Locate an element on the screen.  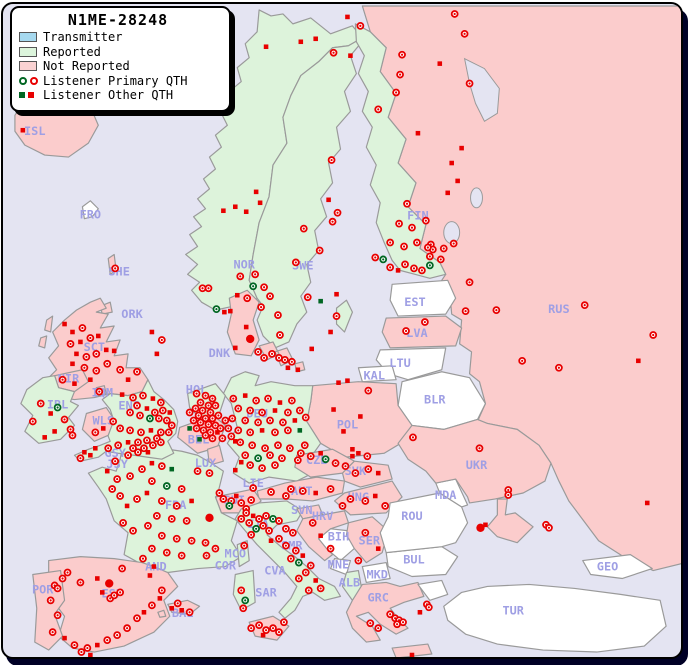
country-label-mco: MCO is located at coordinates (236, 554).